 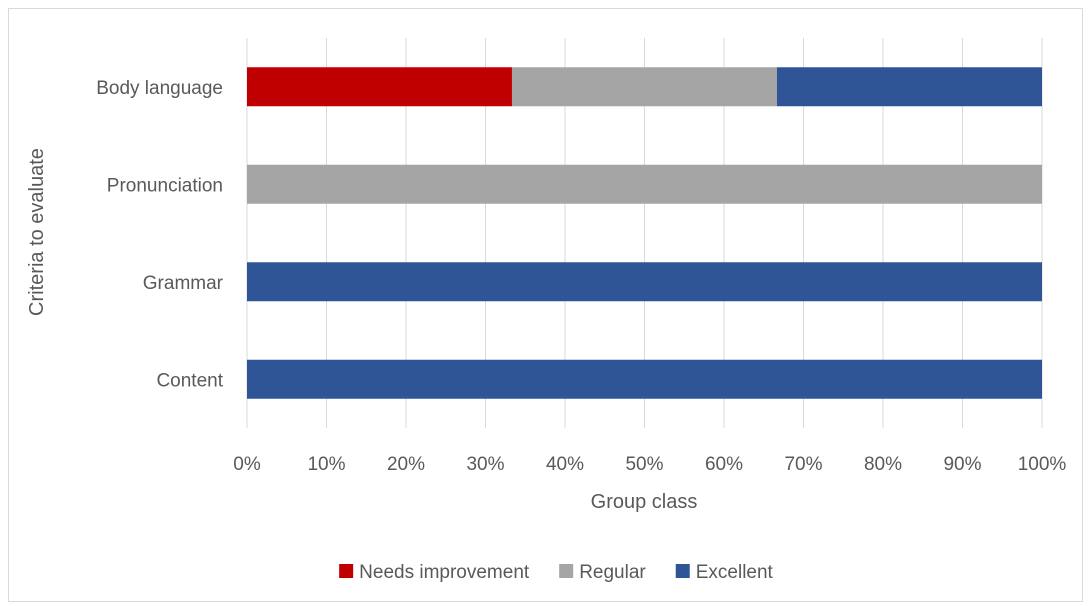 I want to click on y-tick-label: Grammar, so click(x=183, y=283).